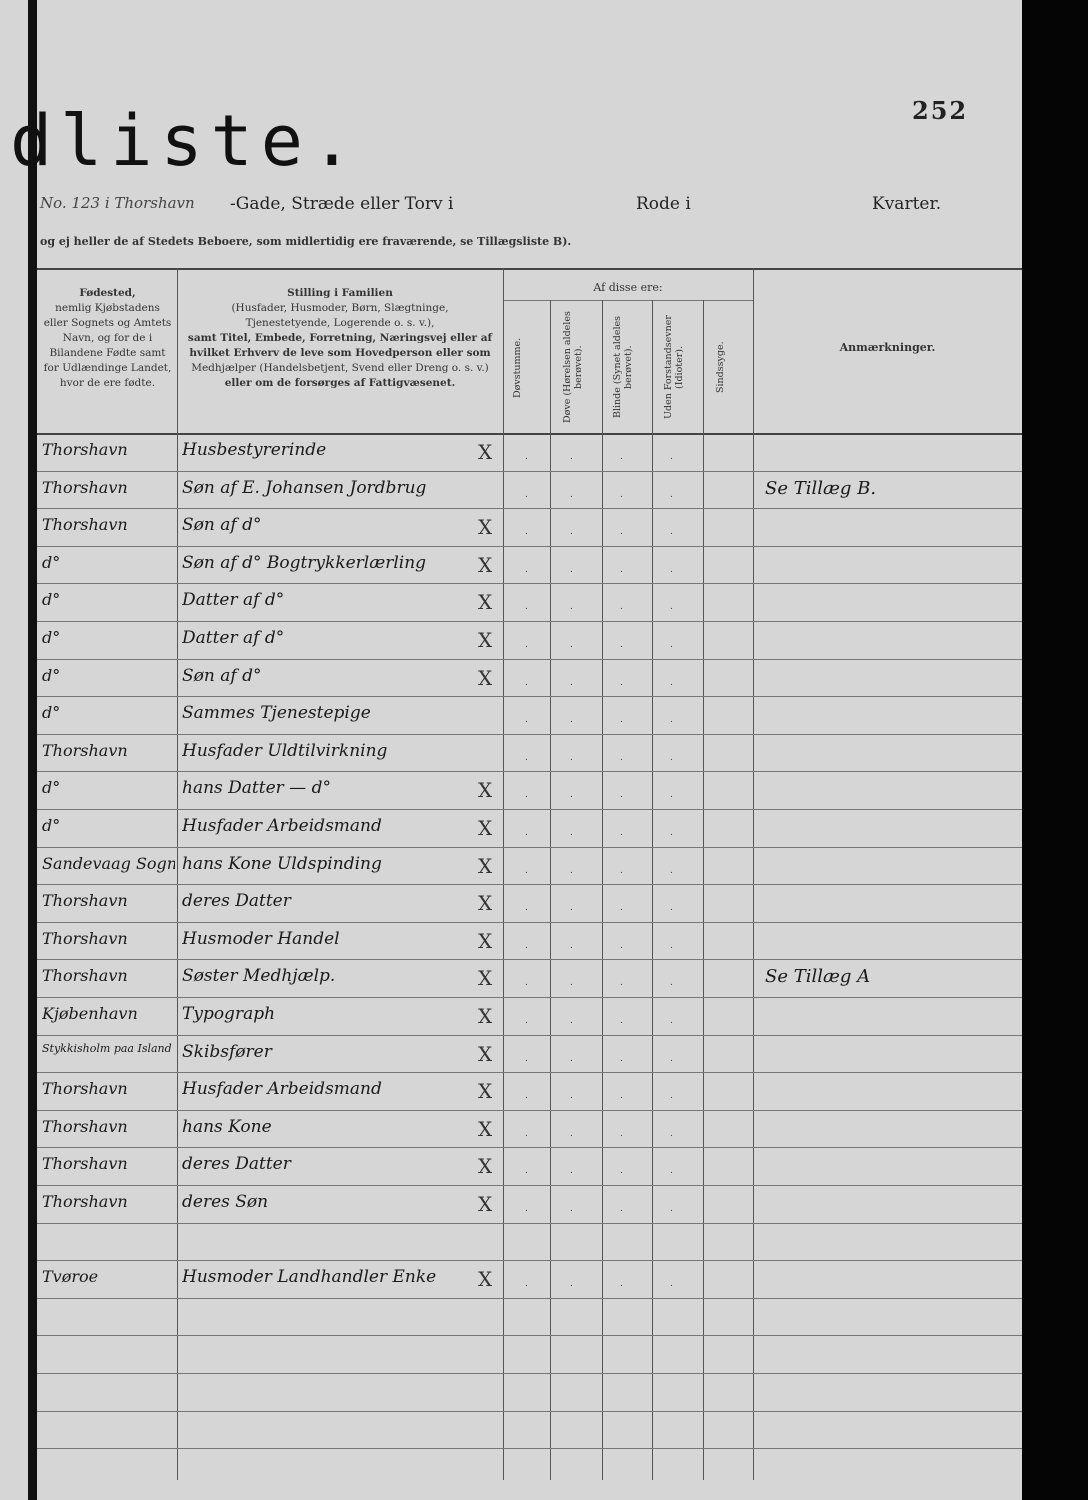 Image resolution: width=1088 pixels, height=1500 pixels. What do you see at coordinates (304, 488) in the screenshot?
I see `position-cell: Søn af E. Johansen Jordbrug` at bounding box center [304, 488].